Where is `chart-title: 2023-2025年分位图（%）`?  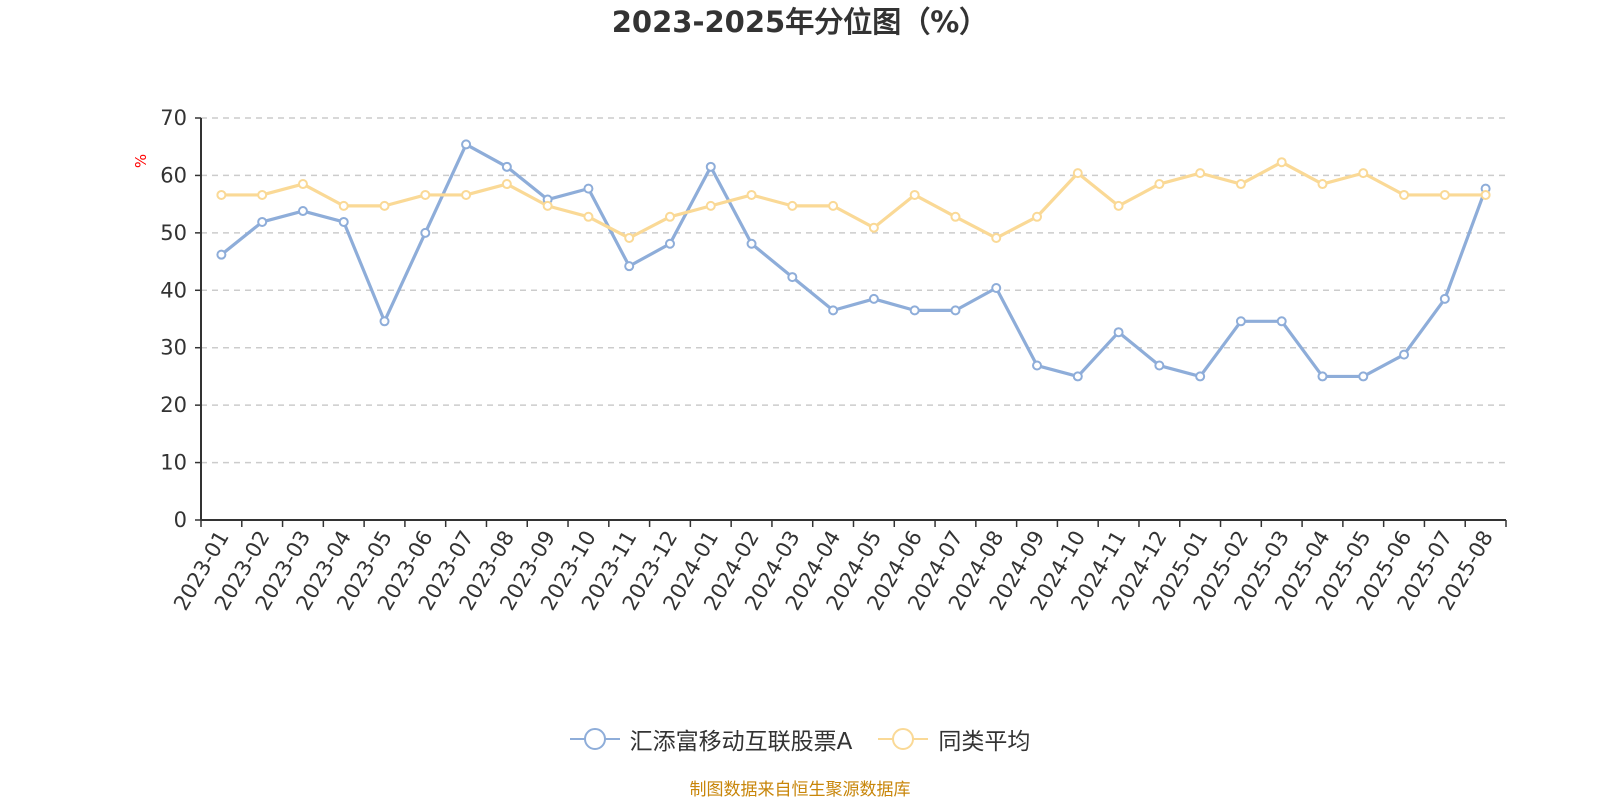 chart-title: 2023-2025年分位图（%） is located at coordinates (800, 22).